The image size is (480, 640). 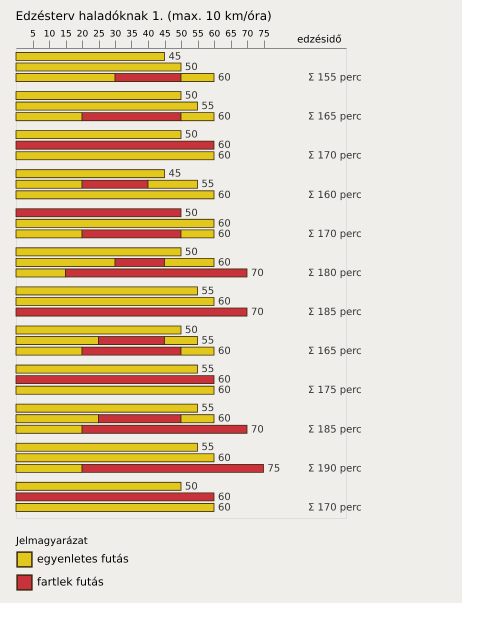 I want to click on x-tick-label: 65, so click(x=231, y=35).